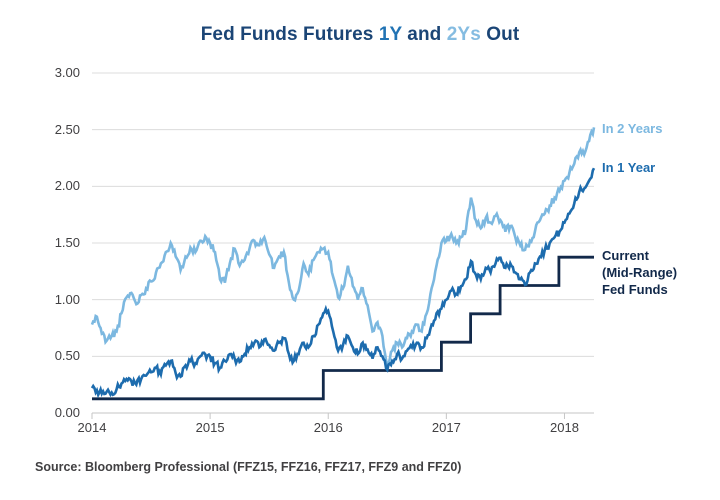 The width and height of the screenshot is (720, 500). What do you see at coordinates (210, 427) in the screenshot?
I see `x-axis-tick-label: 2015` at bounding box center [210, 427].